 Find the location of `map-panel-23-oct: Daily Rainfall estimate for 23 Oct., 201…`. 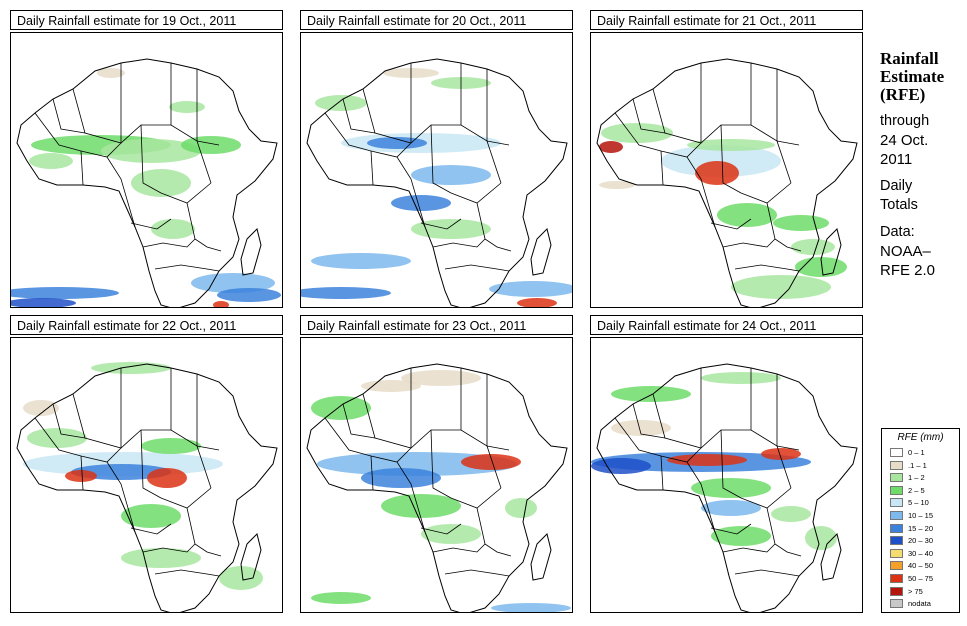

map-panel-23-oct: Daily Rainfall estimate for 23 Oct., 201… is located at coordinates (437, 464).